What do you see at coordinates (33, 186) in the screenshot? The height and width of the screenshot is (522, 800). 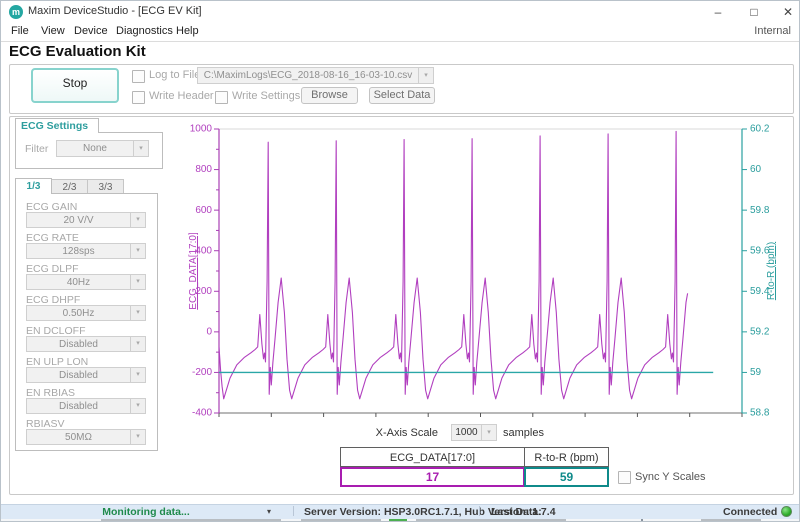 I see `settings-page-tab-1-3: 1/3` at bounding box center [33, 186].